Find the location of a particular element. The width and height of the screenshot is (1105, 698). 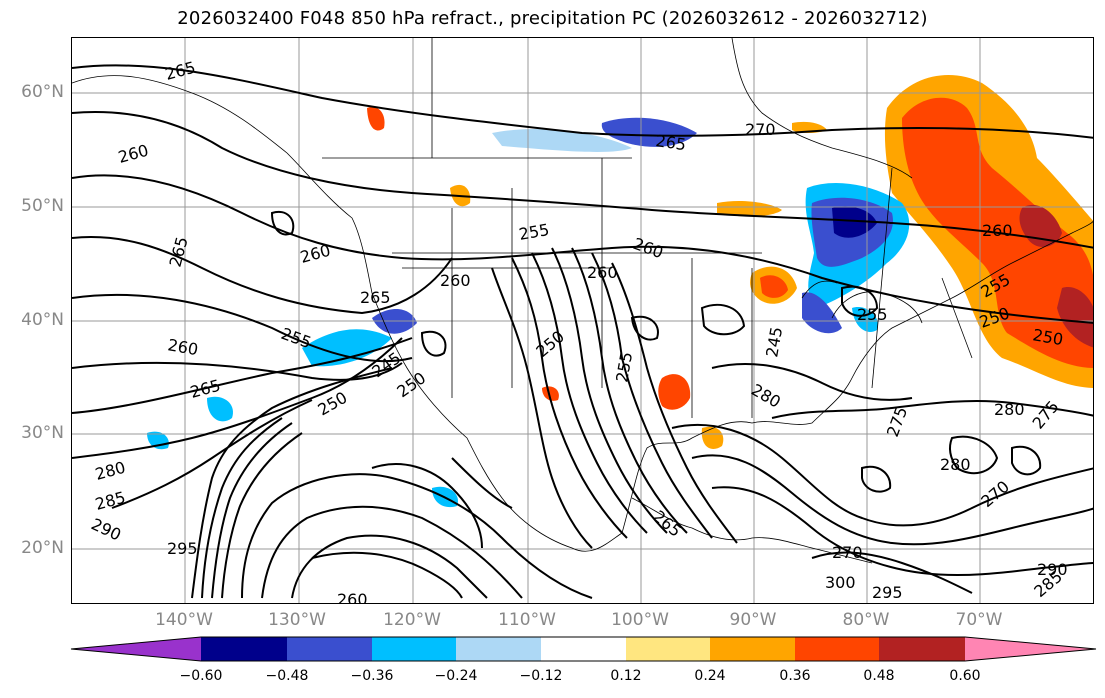

lat-label-20n: 20°N is located at coordinates (42, 548).